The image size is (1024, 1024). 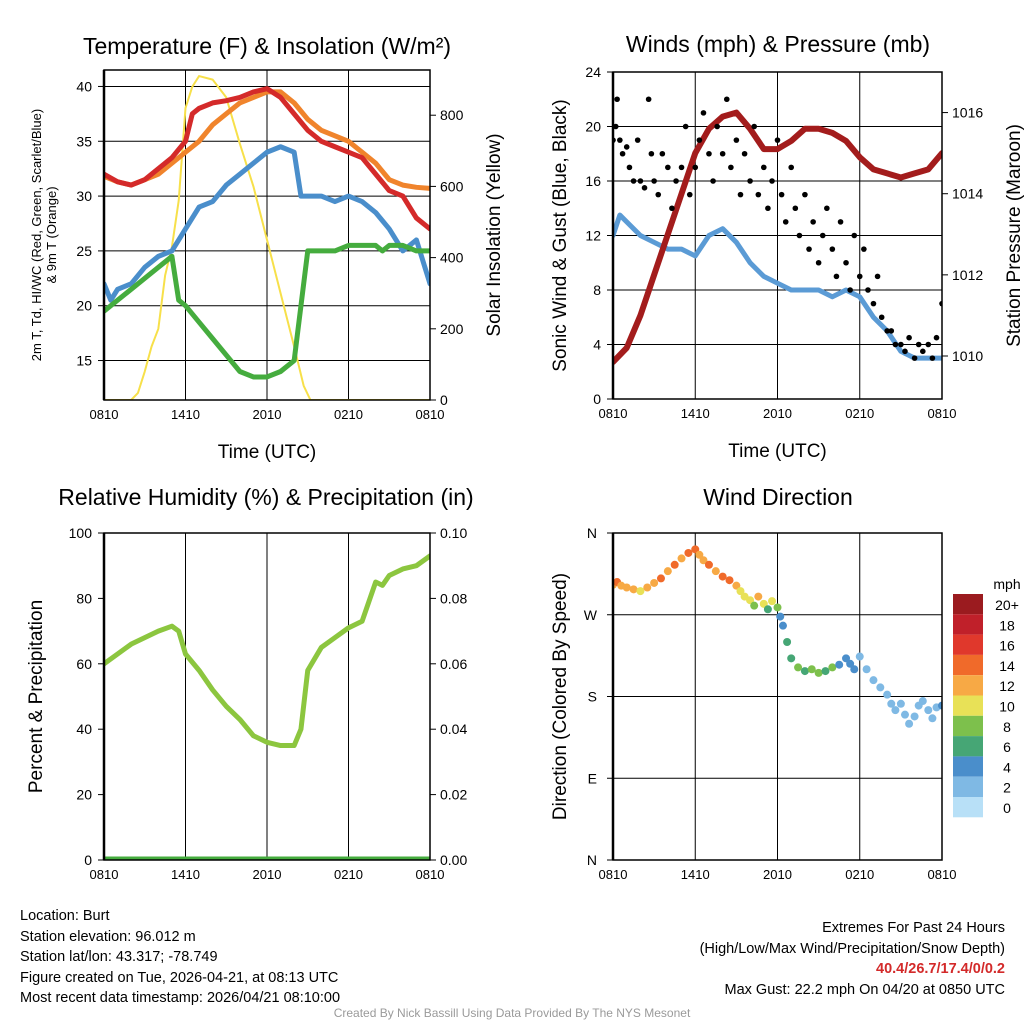 I want to click on chart-title: Winds (mph) & Pressure (mb), so click(x=778, y=44).